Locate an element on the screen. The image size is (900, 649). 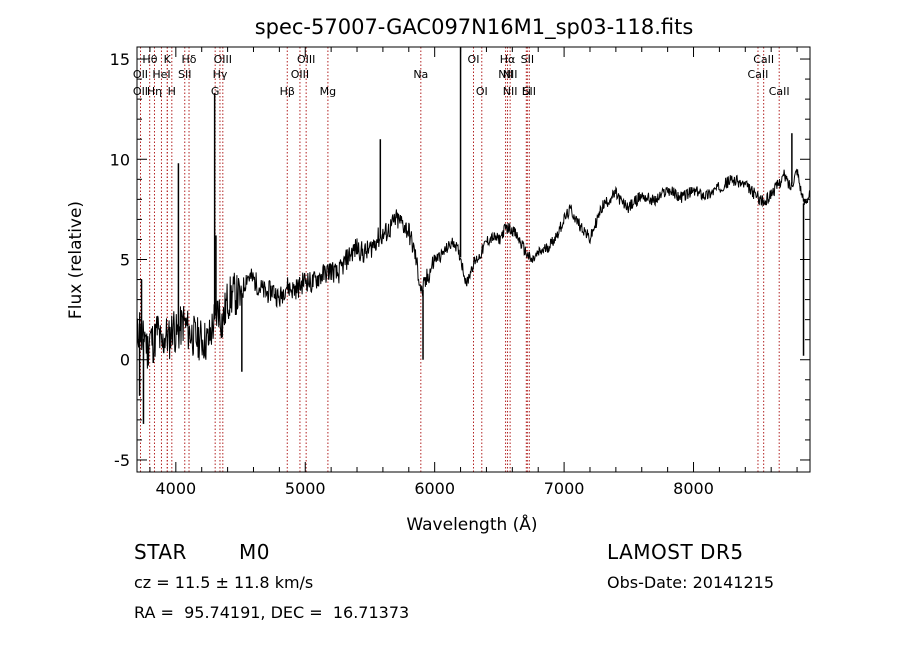
line-label: K is located at coordinates (168, 59).